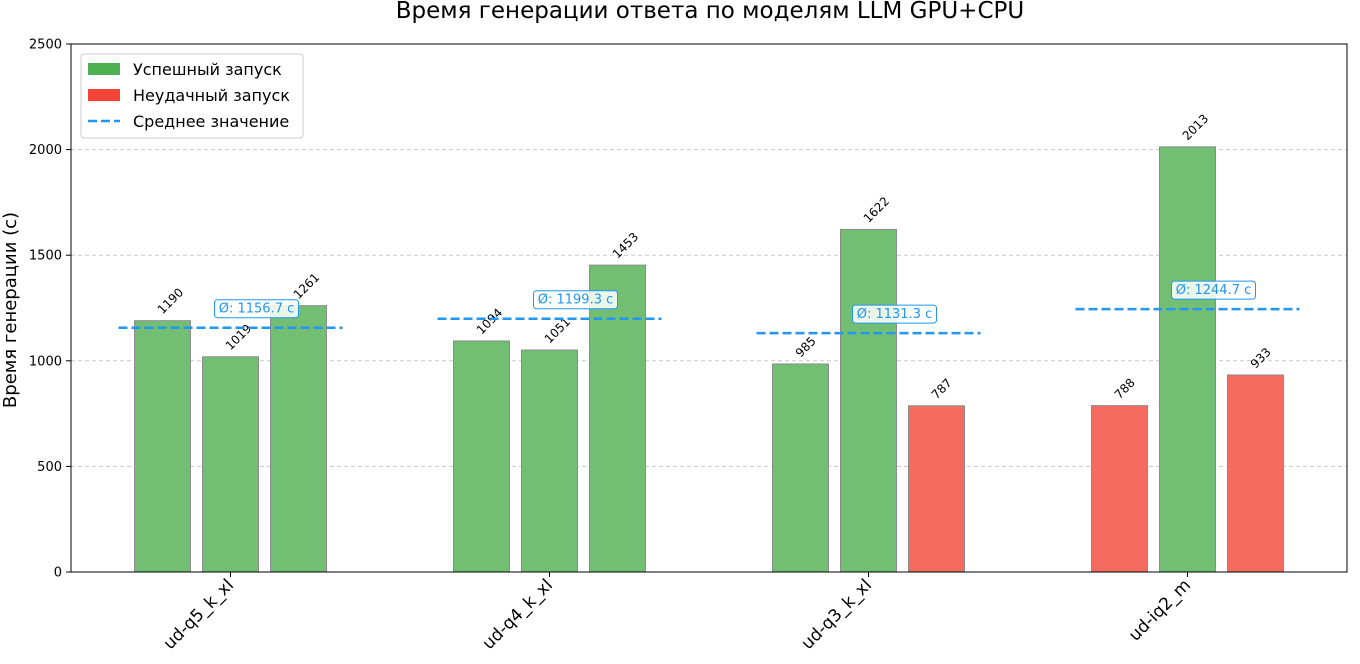 This screenshot has height=664, width=1360. I want to click on y-tick-label: 1500, so click(45, 256).